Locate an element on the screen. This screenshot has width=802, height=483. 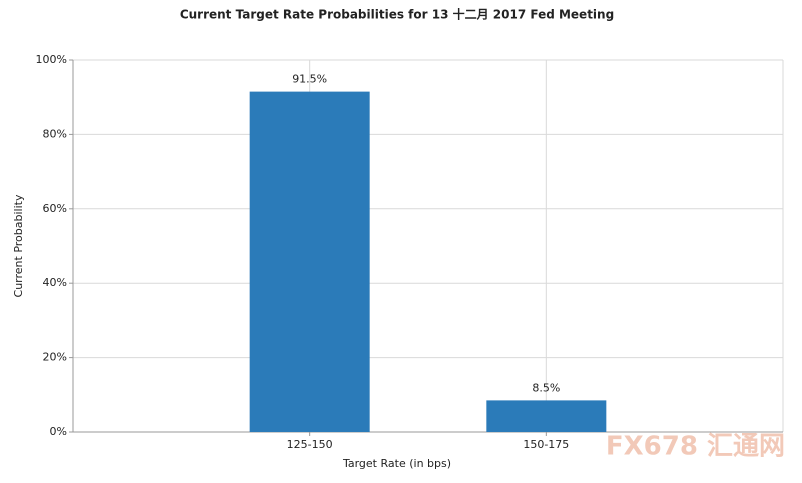
y-tick-label: 80% is located at coordinates (55, 133).